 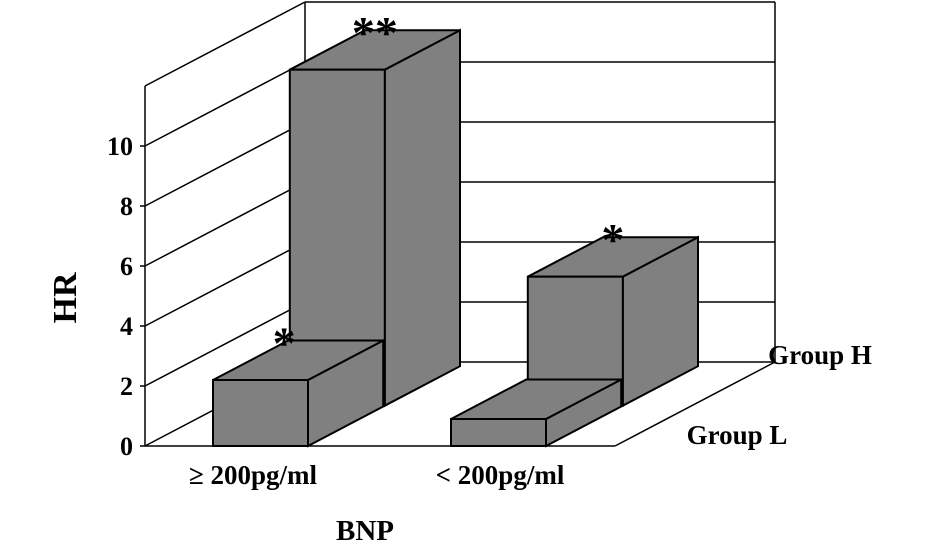 I want to click on y-tick-label: 0, so click(x=126, y=446).